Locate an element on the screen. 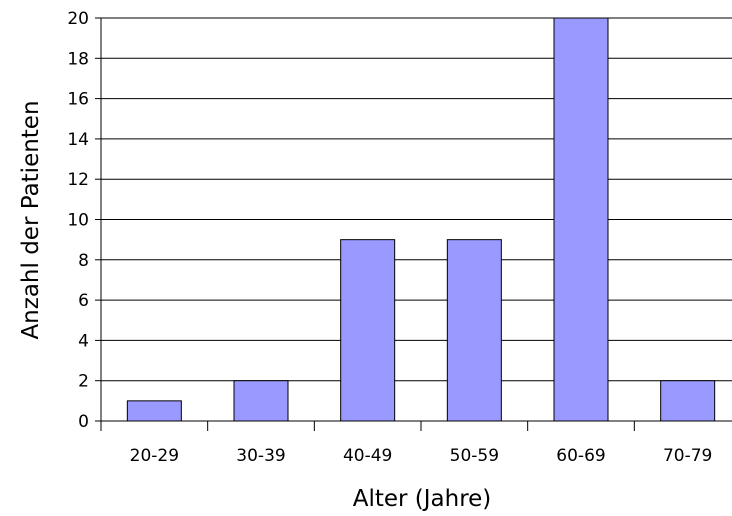  x-axis-title: Alter (Jahre) is located at coordinates (422, 499).